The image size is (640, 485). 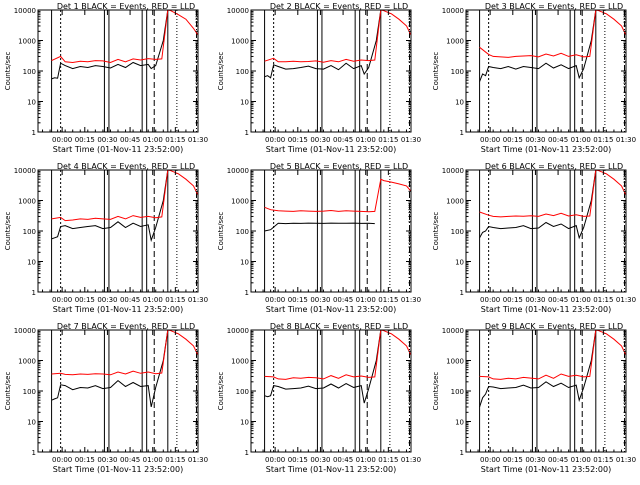 I want to click on panel-title: Det 1 BLACK = Events, RED = LLD, so click(x=126, y=6).